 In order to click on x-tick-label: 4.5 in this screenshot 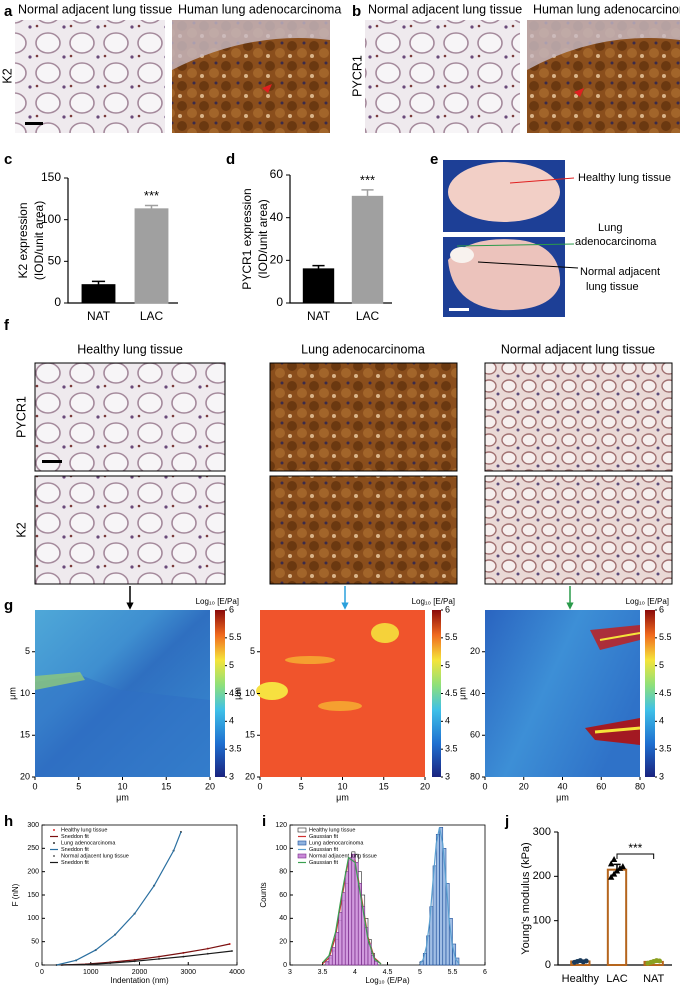, I will do `click(388, 972)`.